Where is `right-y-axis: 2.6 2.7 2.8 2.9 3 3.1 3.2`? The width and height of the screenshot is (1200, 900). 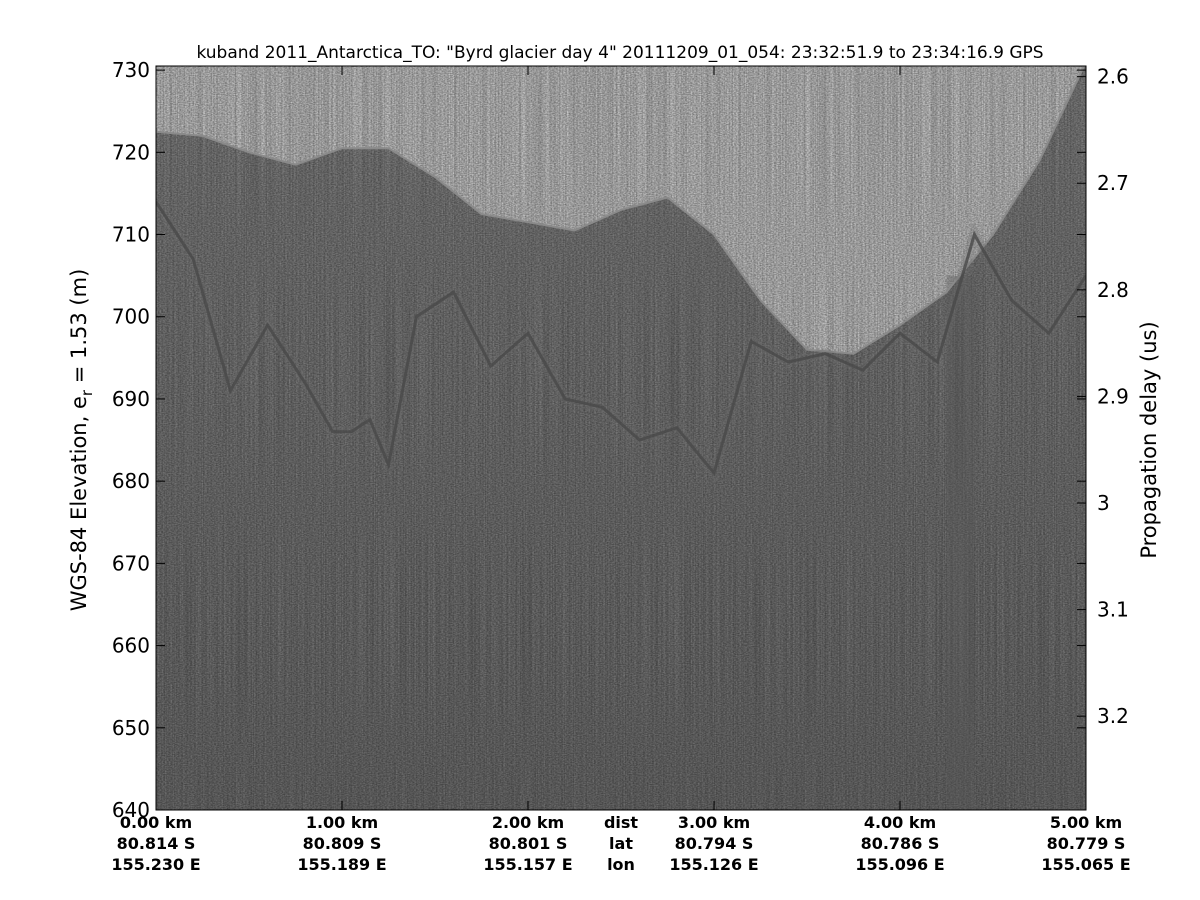
right-y-axis: 2.6 2.7 2.8 2.9 3 3.1 3.2 is located at coordinates (1103, 396).